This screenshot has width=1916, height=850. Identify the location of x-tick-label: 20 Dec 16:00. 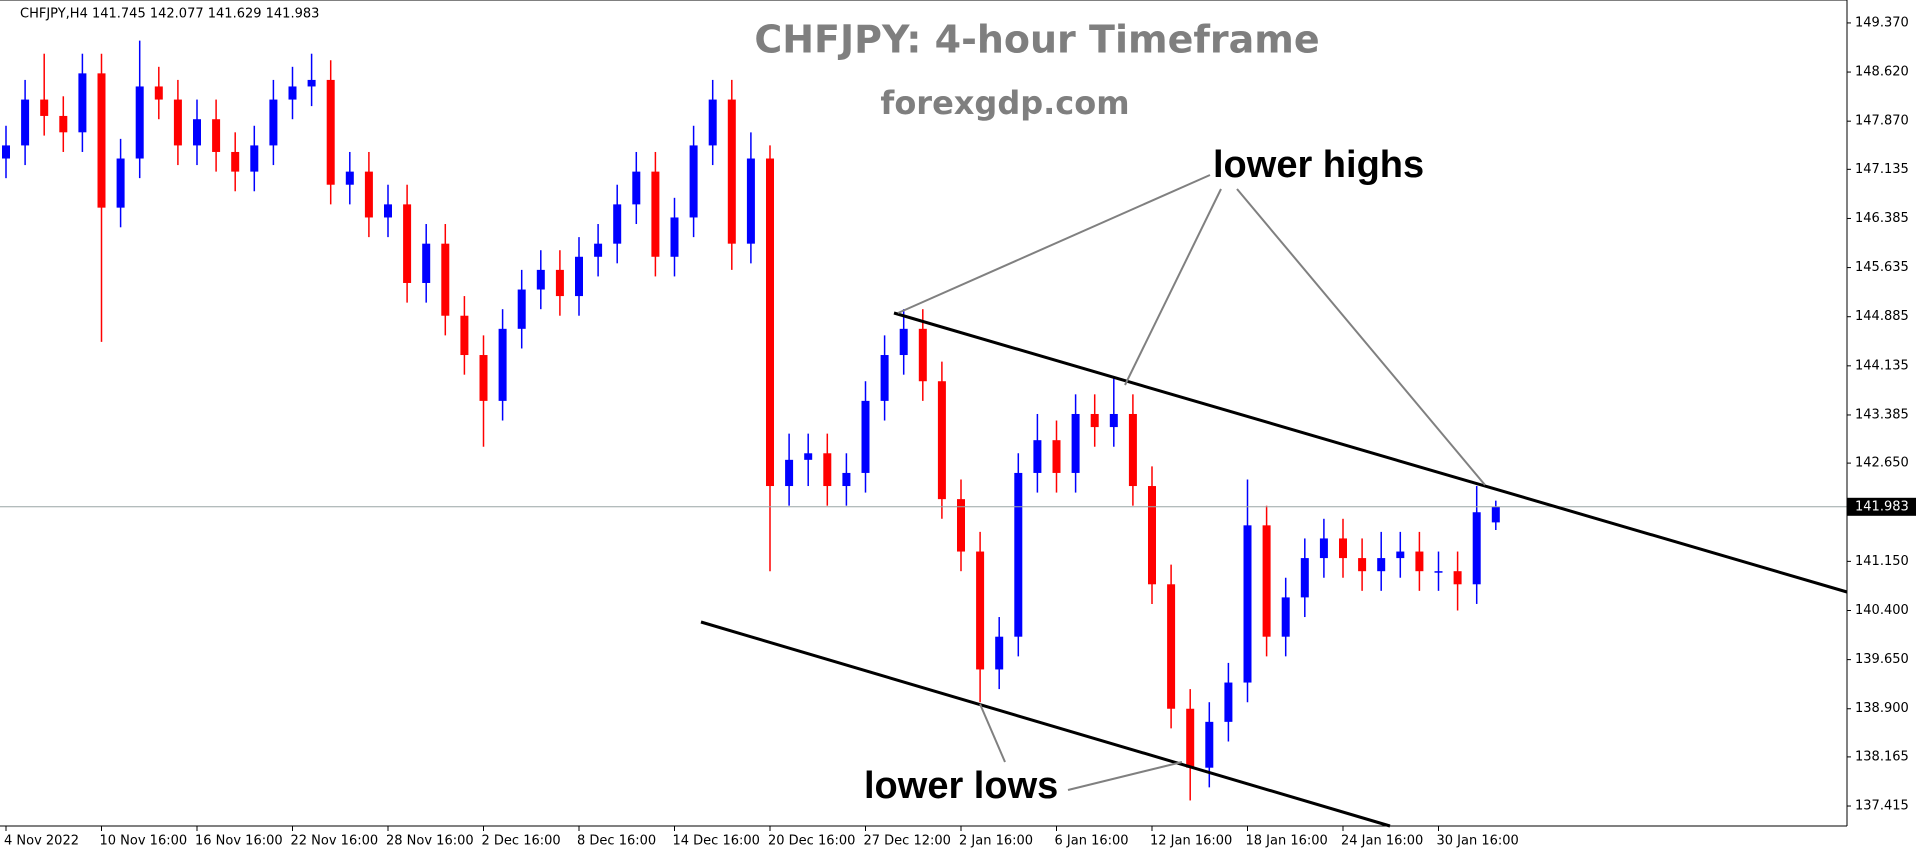
(811, 841).